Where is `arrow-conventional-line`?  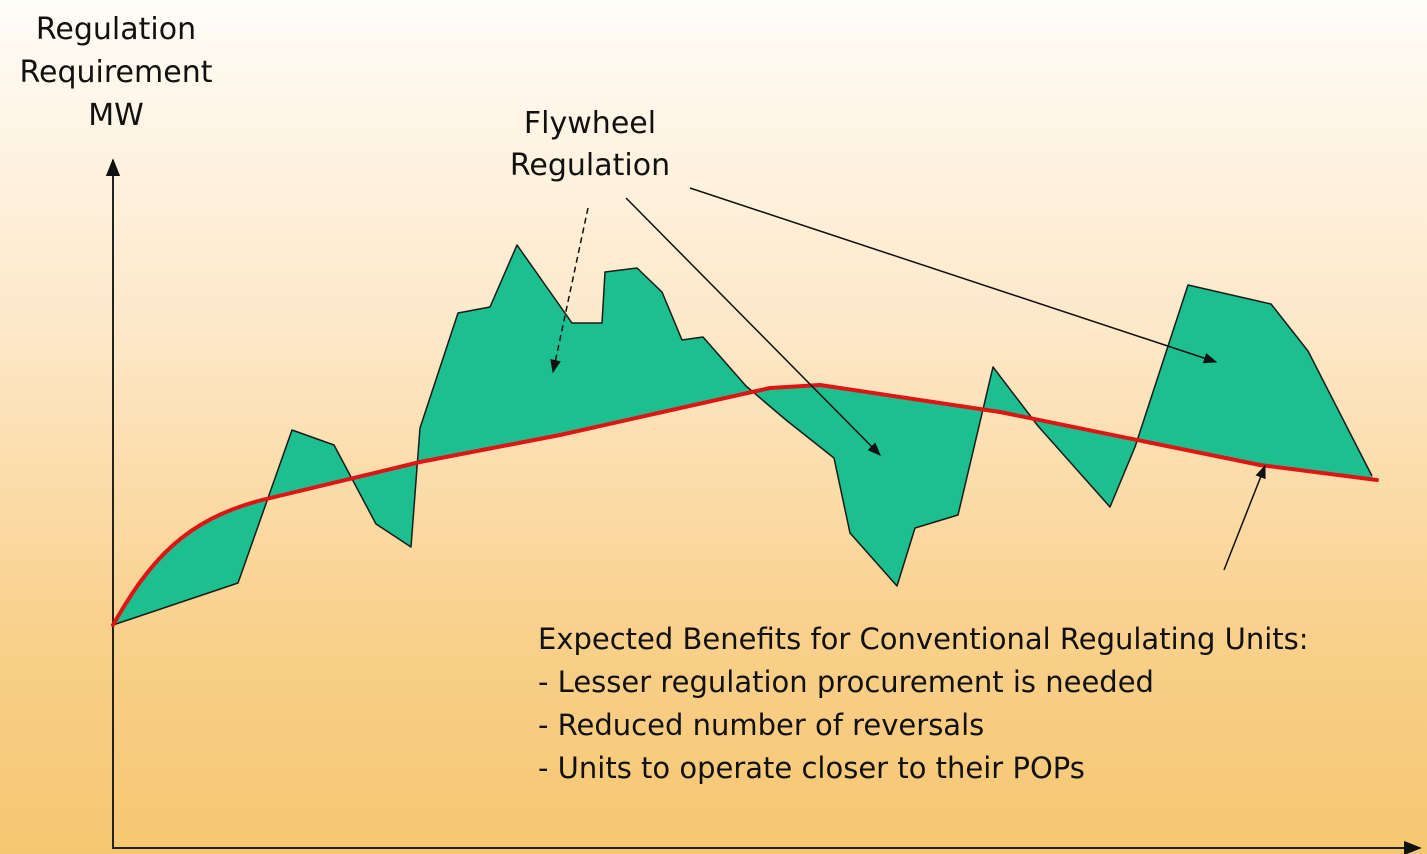
arrow-conventional-line is located at coordinates (1244, 517).